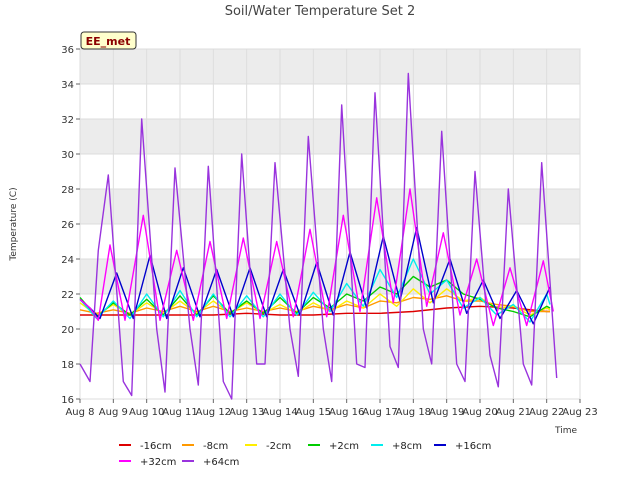  Describe the element at coordinates (215, 446) in the screenshot. I see `legend-label: -8cm` at that location.